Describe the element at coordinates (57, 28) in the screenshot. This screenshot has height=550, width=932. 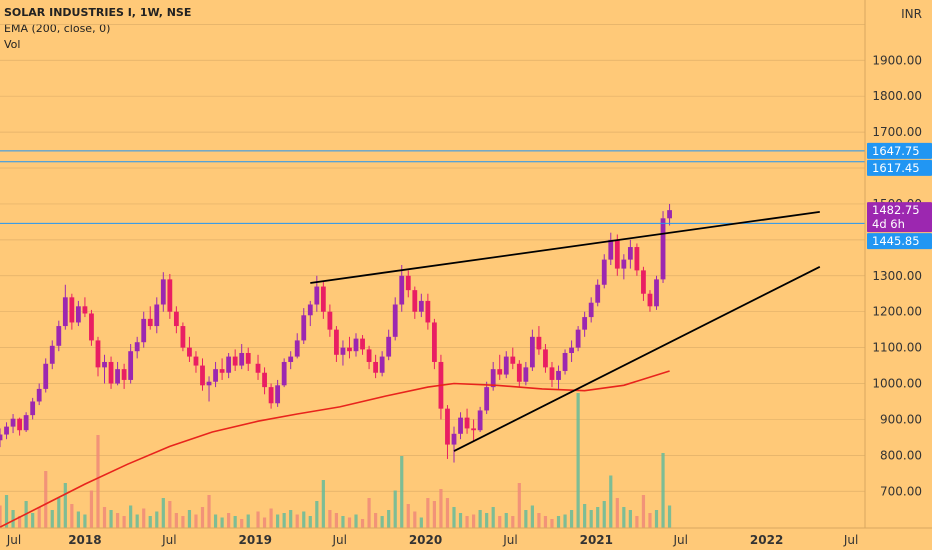
I see `ema-label: EMA (200, close, 0)` at that location.